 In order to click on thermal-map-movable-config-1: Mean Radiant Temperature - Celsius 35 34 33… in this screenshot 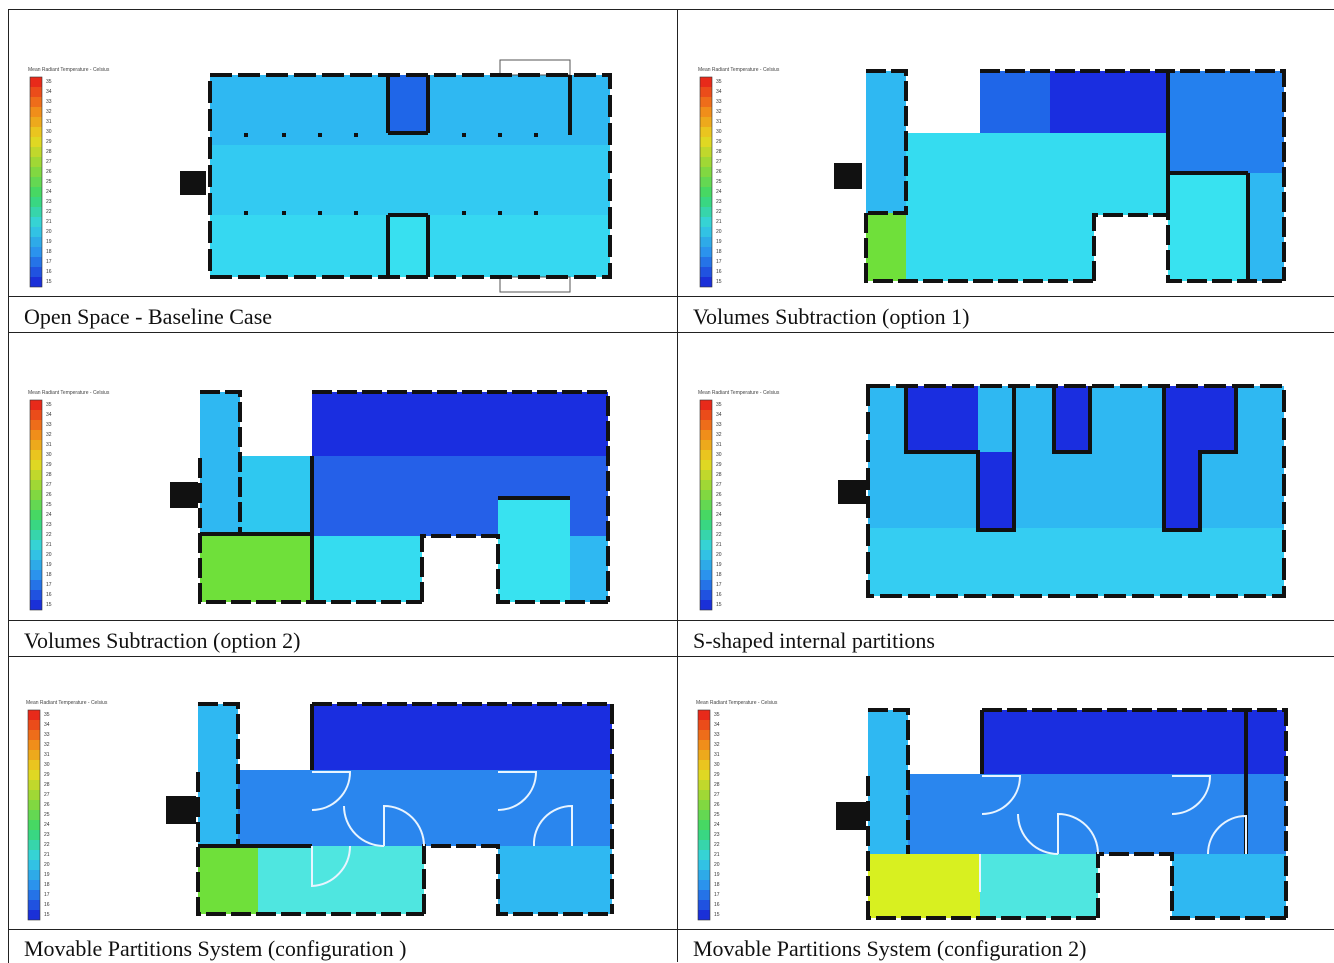, I will do `click(330, 808)`.